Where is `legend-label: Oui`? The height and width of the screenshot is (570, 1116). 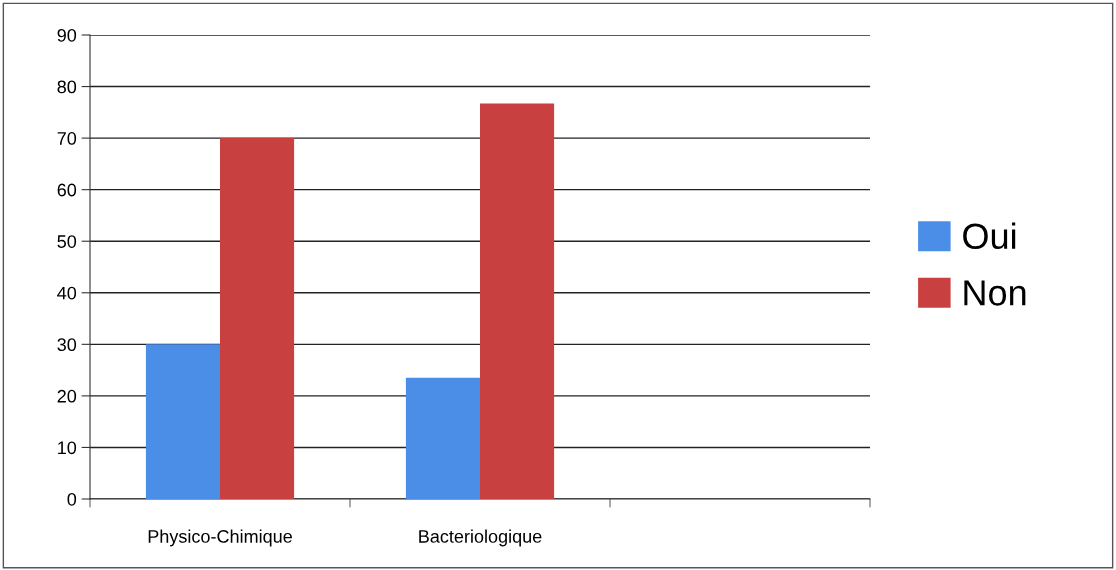 legend-label: Oui is located at coordinates (989, 236).